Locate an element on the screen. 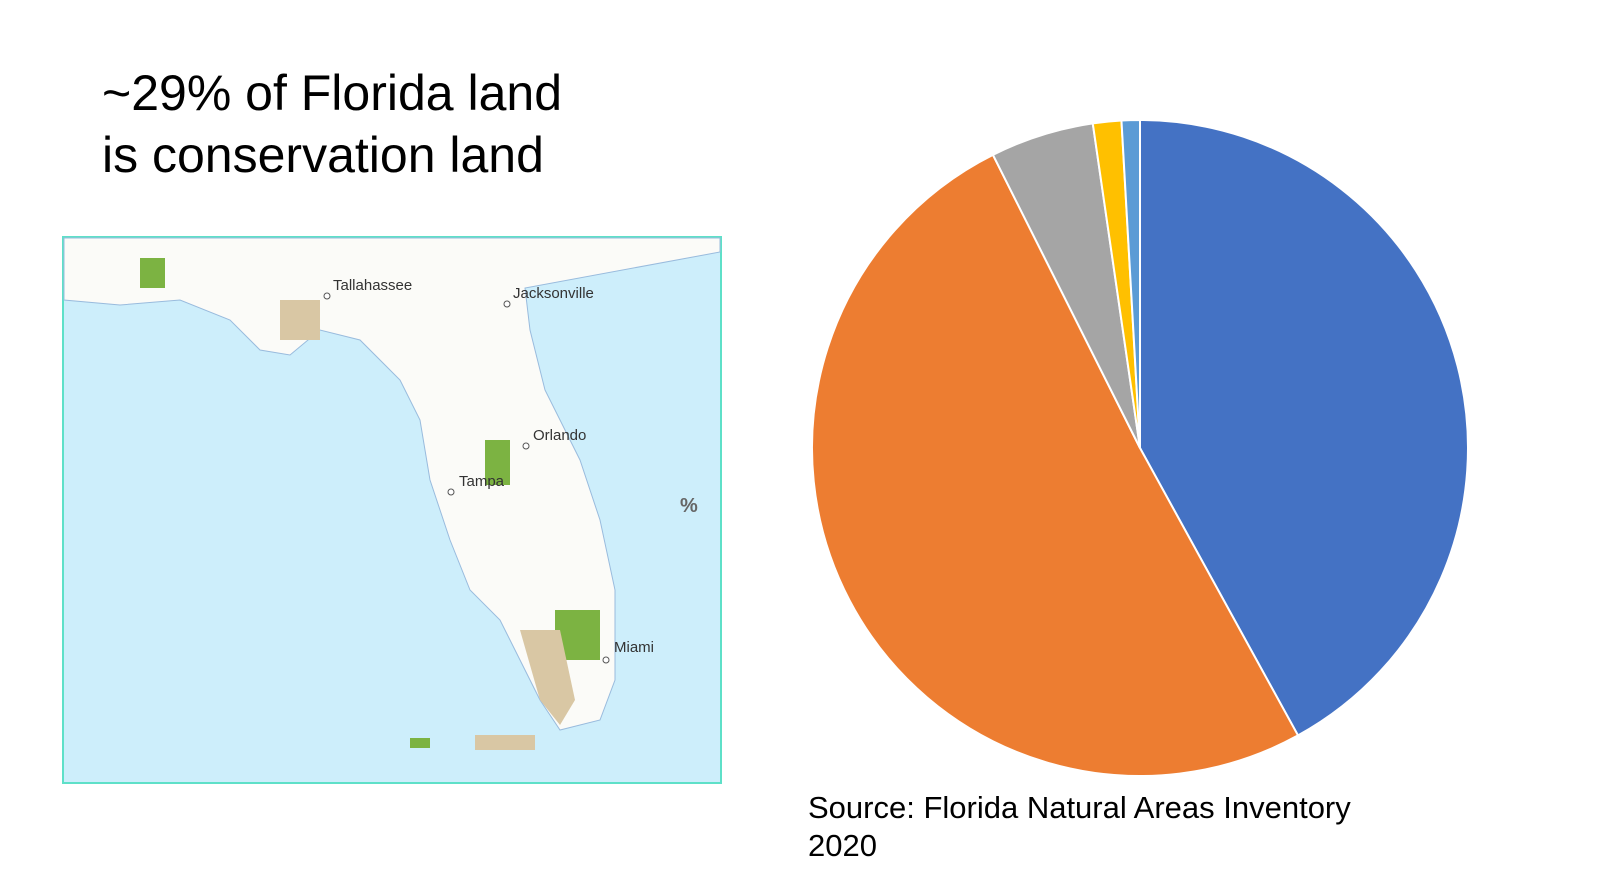 The width and height of the screenshot is (1600, 892). map-label: Tallahassee is located at coordinates (372, 285).